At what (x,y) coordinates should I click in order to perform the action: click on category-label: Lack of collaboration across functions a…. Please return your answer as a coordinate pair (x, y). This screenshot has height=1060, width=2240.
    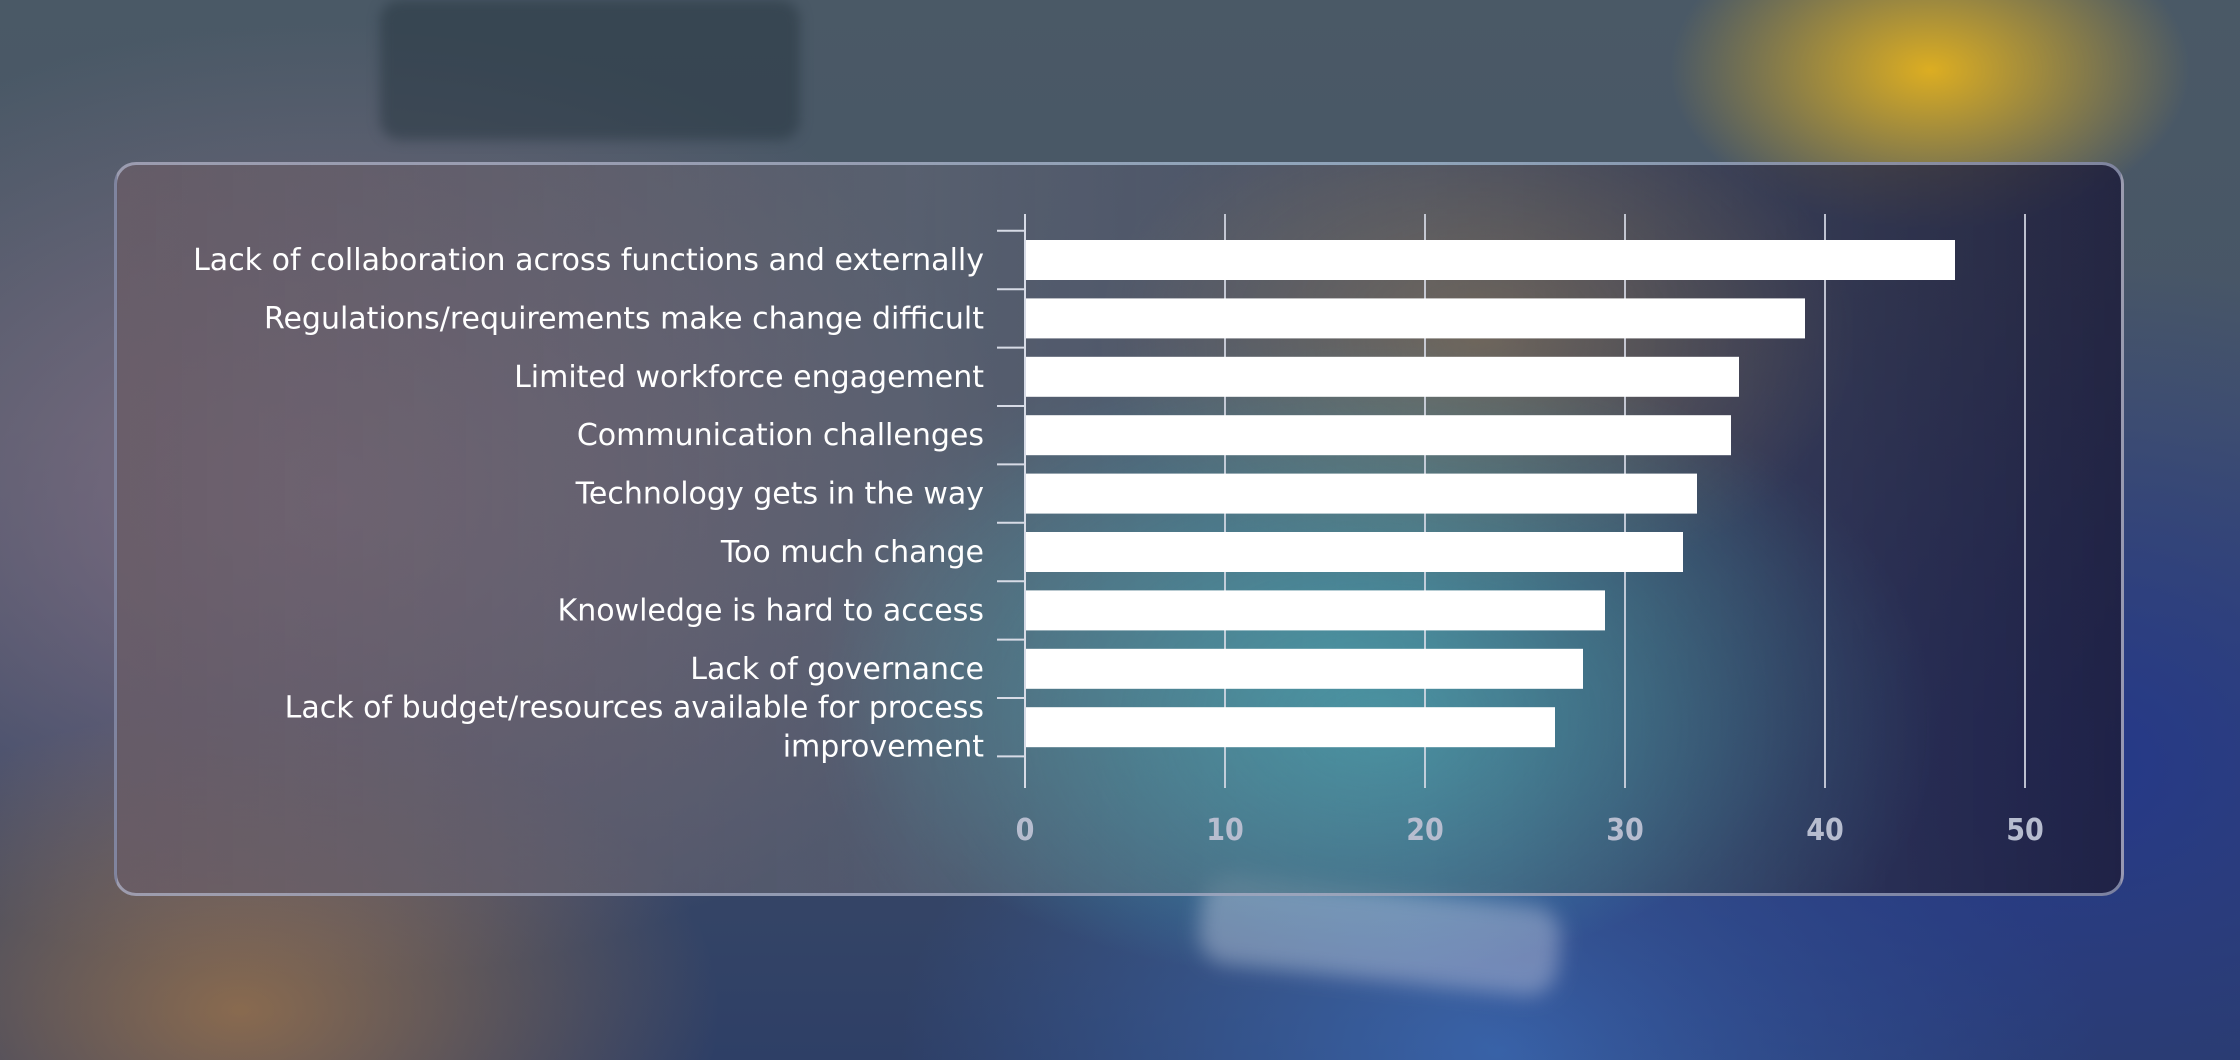
    Looking at the image, I should click on (588, 260).